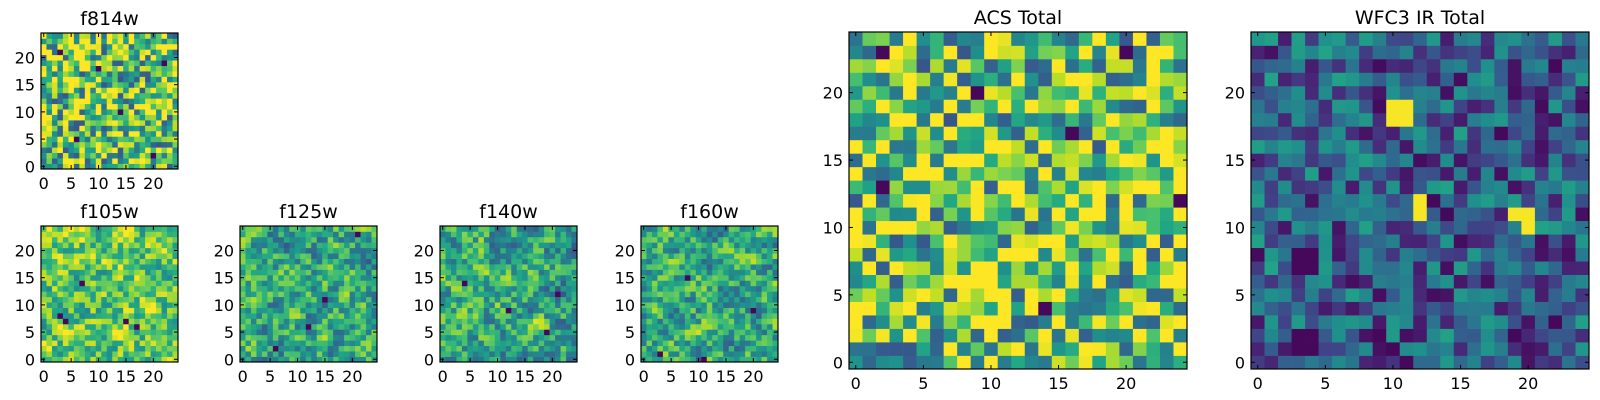 The image size is (1600, 400). Describe the element at coordinates (30, 332) in the screenshot. I see `y-tick-label: 5` at that location.